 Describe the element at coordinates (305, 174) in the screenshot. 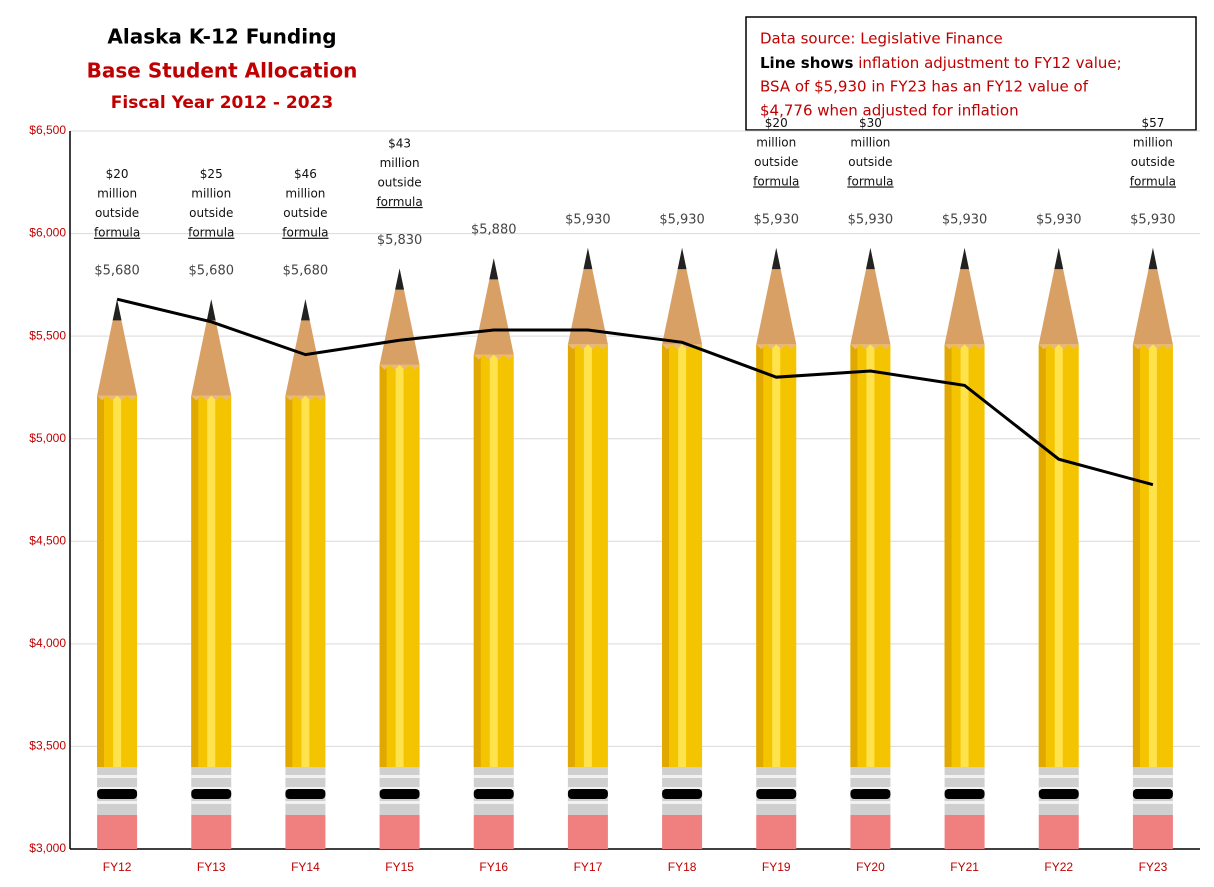

I see `outside-formula-amount: $46` at that location.